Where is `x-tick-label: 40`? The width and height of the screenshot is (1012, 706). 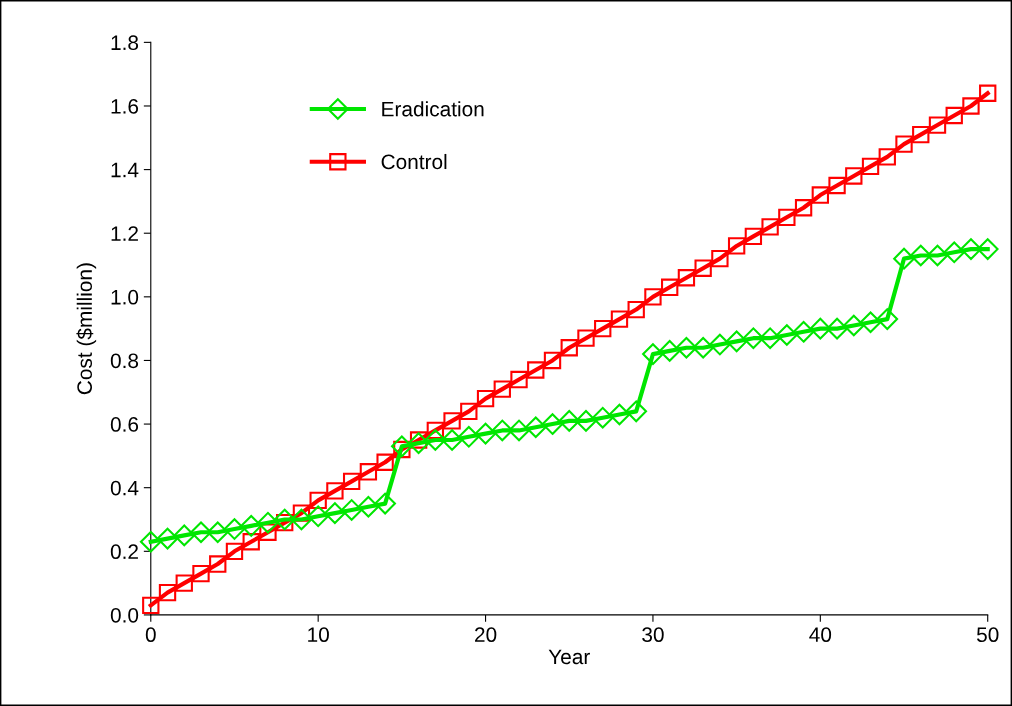 x-tick-label: 40 is located at coordinates (820, 635).